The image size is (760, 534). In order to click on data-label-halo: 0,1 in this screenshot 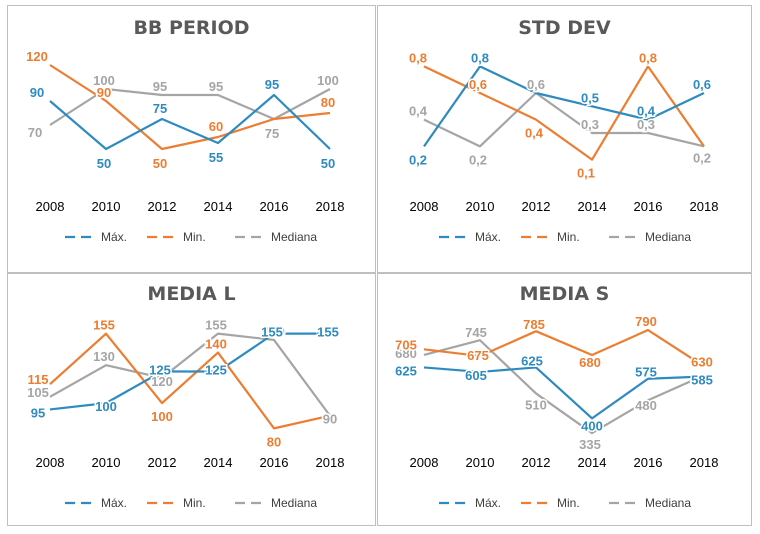, I will do `click(586, 173)`.